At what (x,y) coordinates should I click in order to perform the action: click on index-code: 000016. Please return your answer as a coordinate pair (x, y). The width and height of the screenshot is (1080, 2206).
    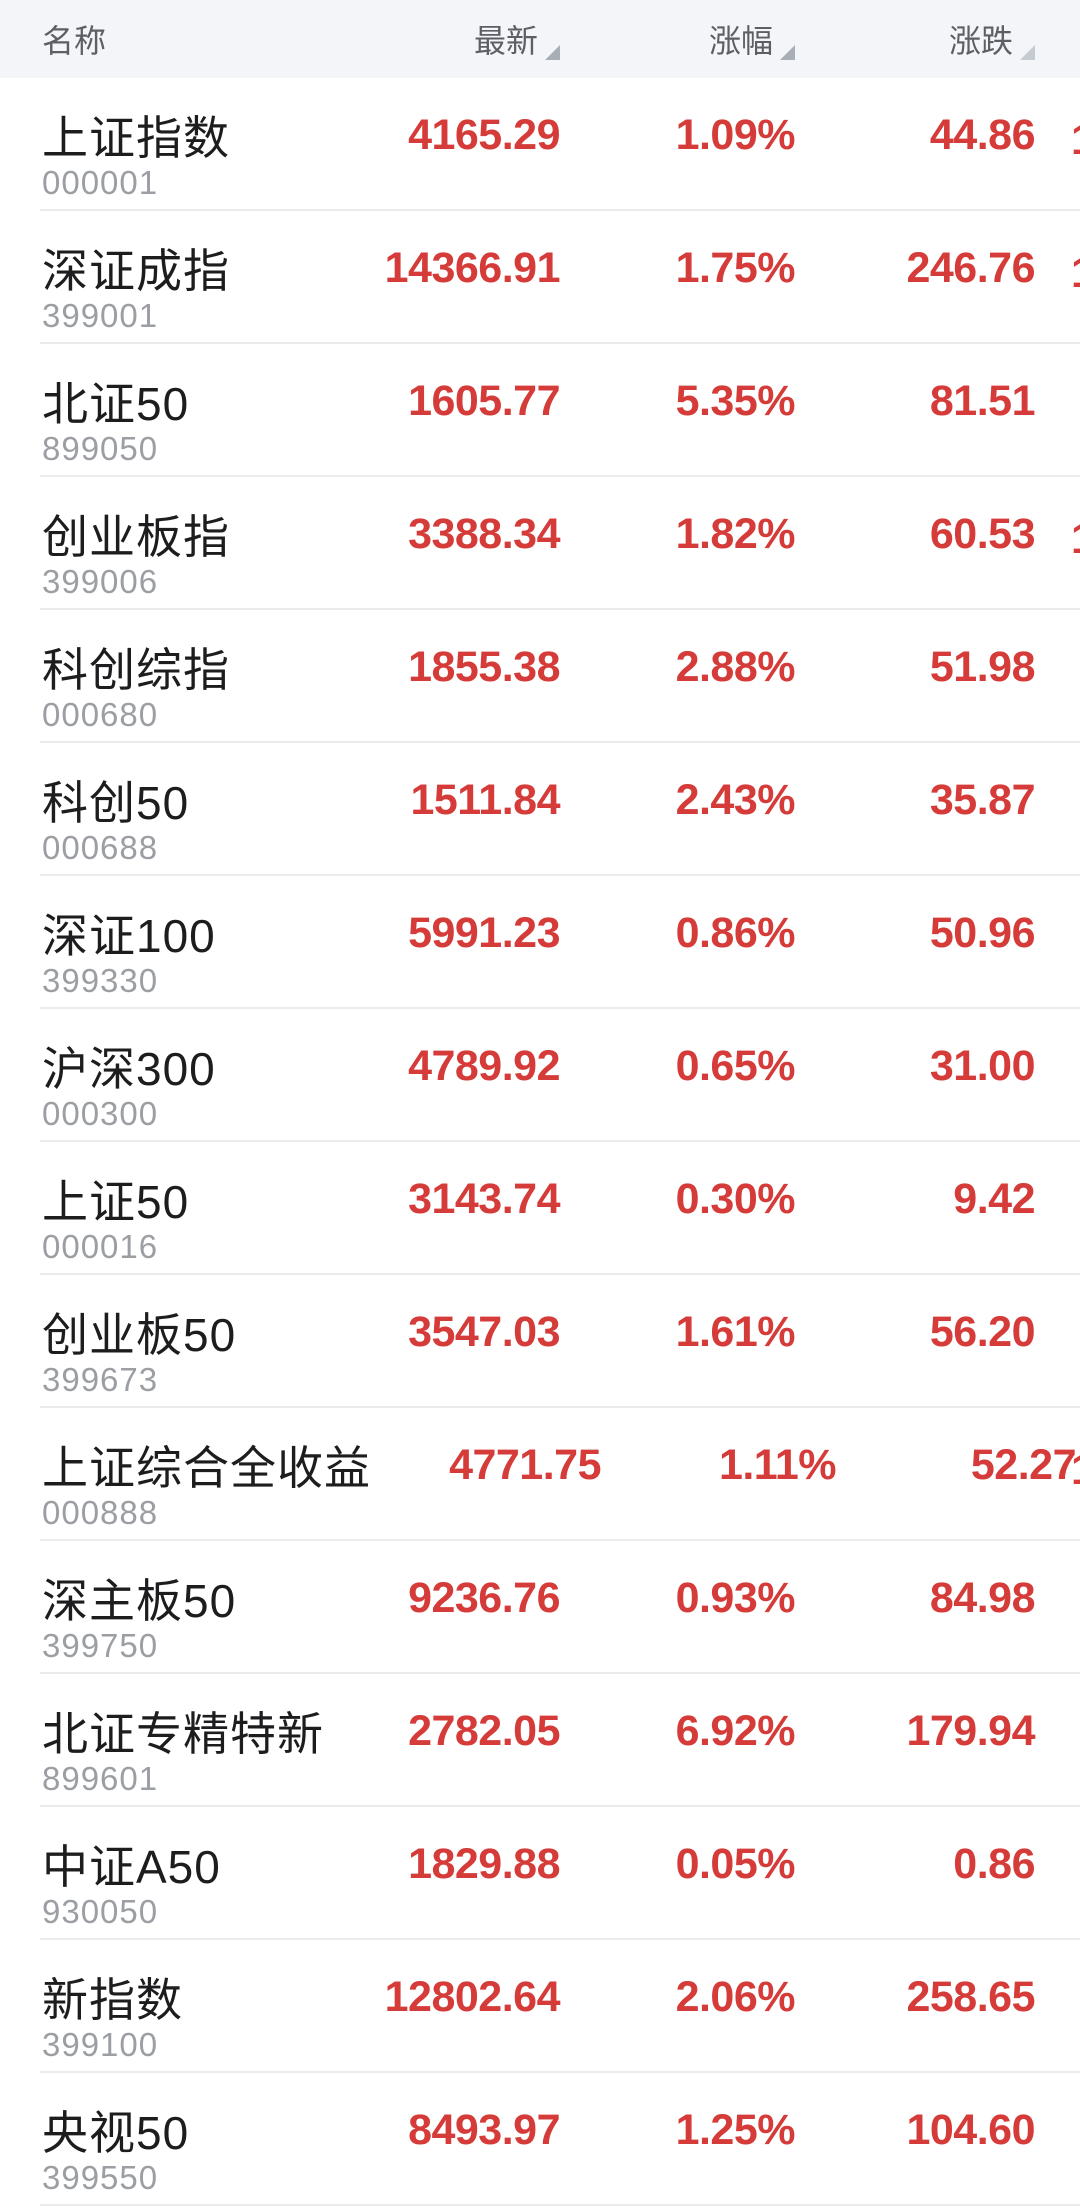
    Looking at the image, I should click on (100, 1246).